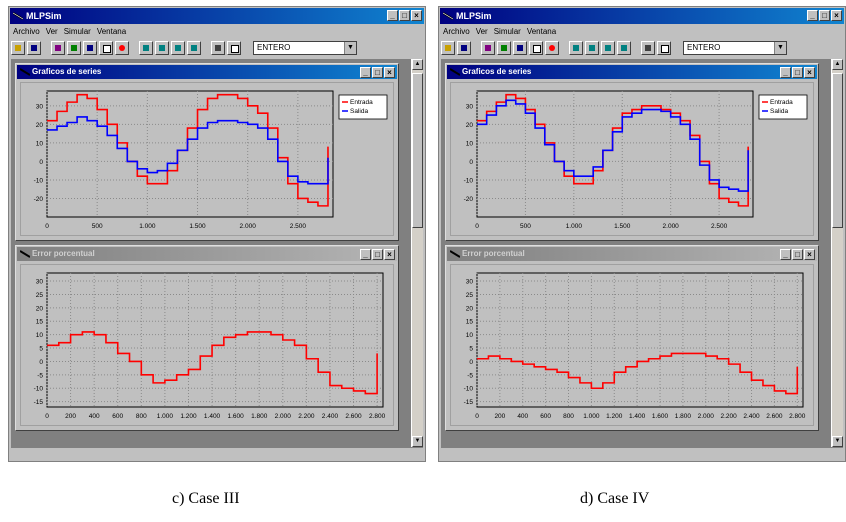  What do you see at coordinates (94, 416) in the screenshot?
I see `x-tick-label: 400` at bounding box center [94, 416].